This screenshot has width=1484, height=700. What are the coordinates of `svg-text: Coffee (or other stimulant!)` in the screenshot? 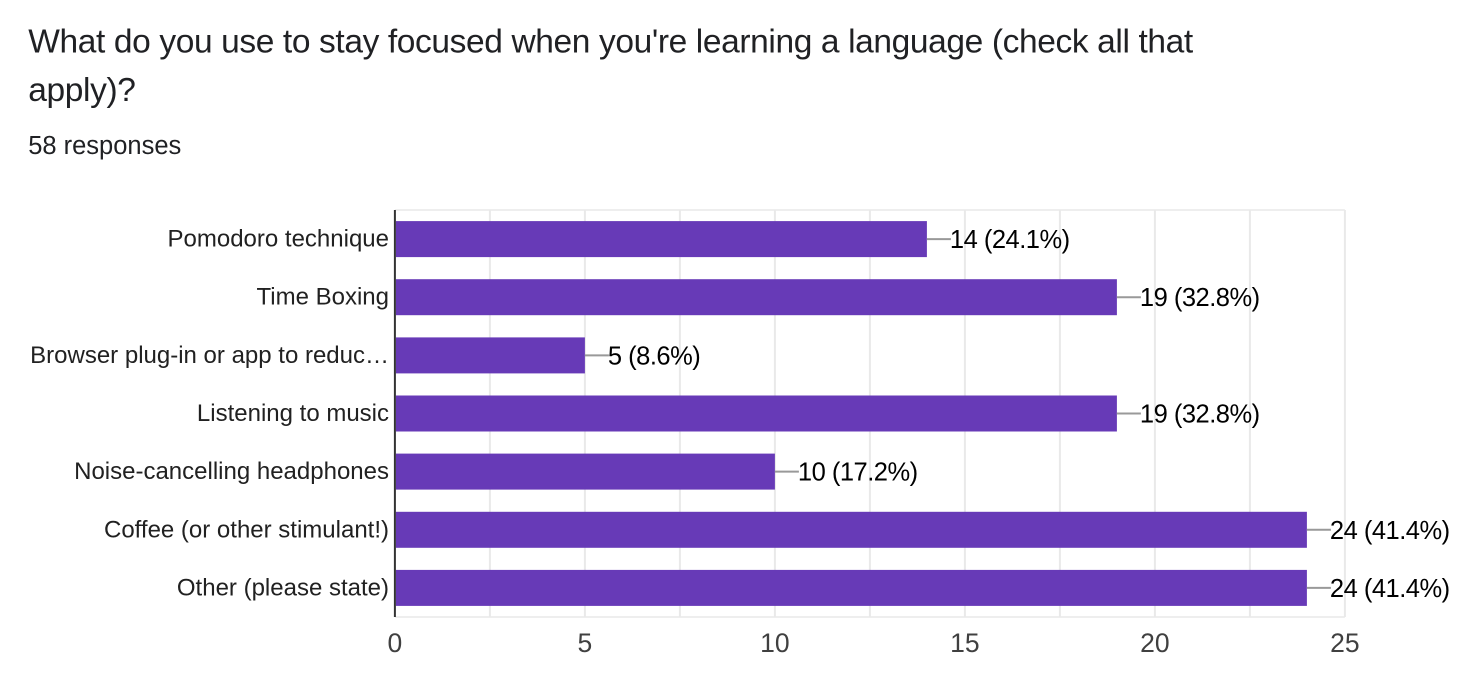 It's located at (246, 529).